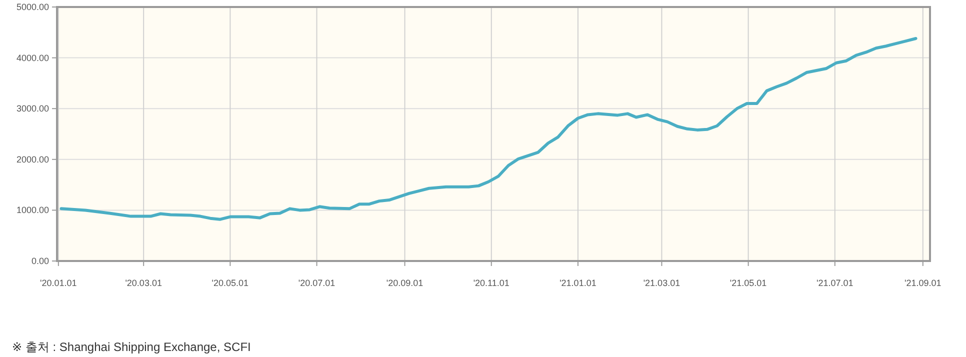 This screenshot has width=966, height=357. Describe the element at coordinates (661, 283) in the screenshot. I see `x-tick-label: '21.03.01` at that location.